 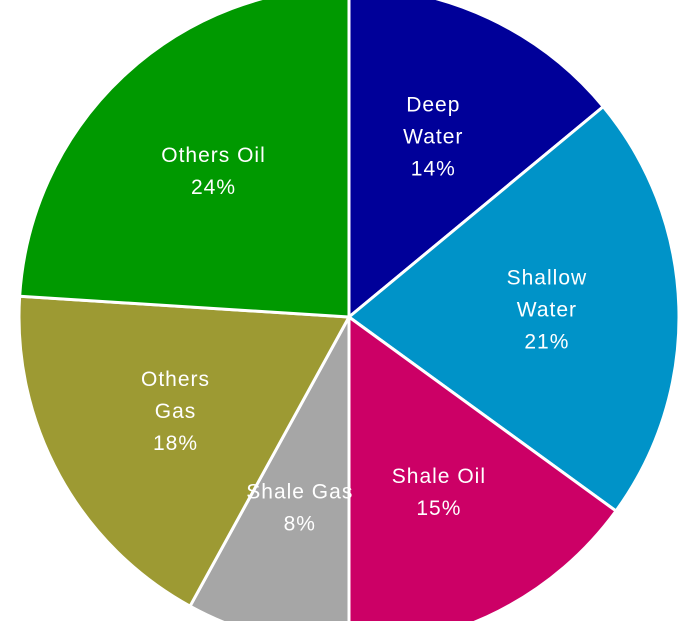 I want to click on slice-percent-label: 8%, so click(x=300, y=523).